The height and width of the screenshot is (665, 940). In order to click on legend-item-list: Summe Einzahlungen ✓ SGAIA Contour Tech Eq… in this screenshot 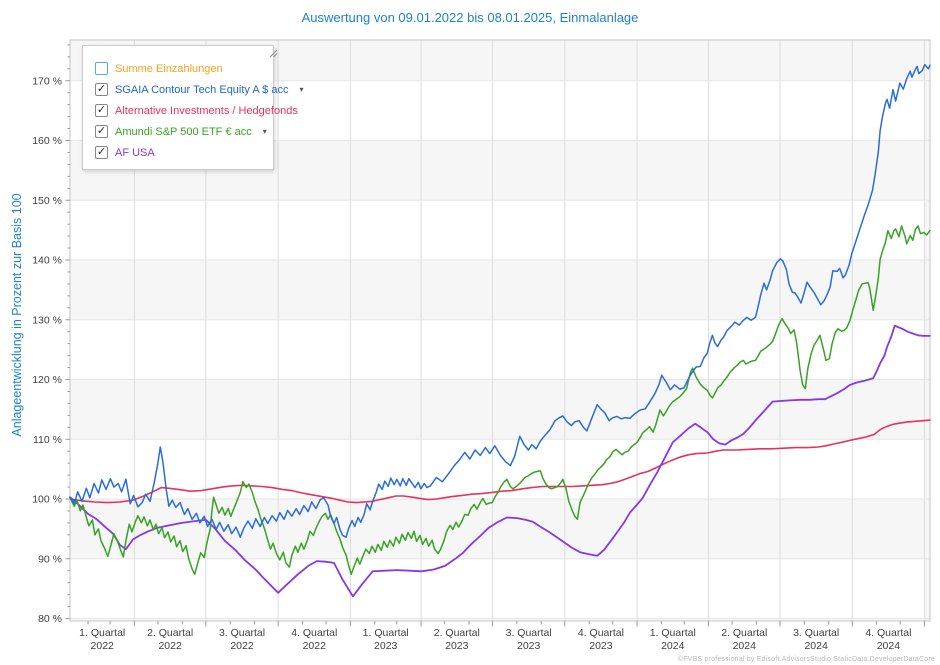, I will do `click(199, 110)`.